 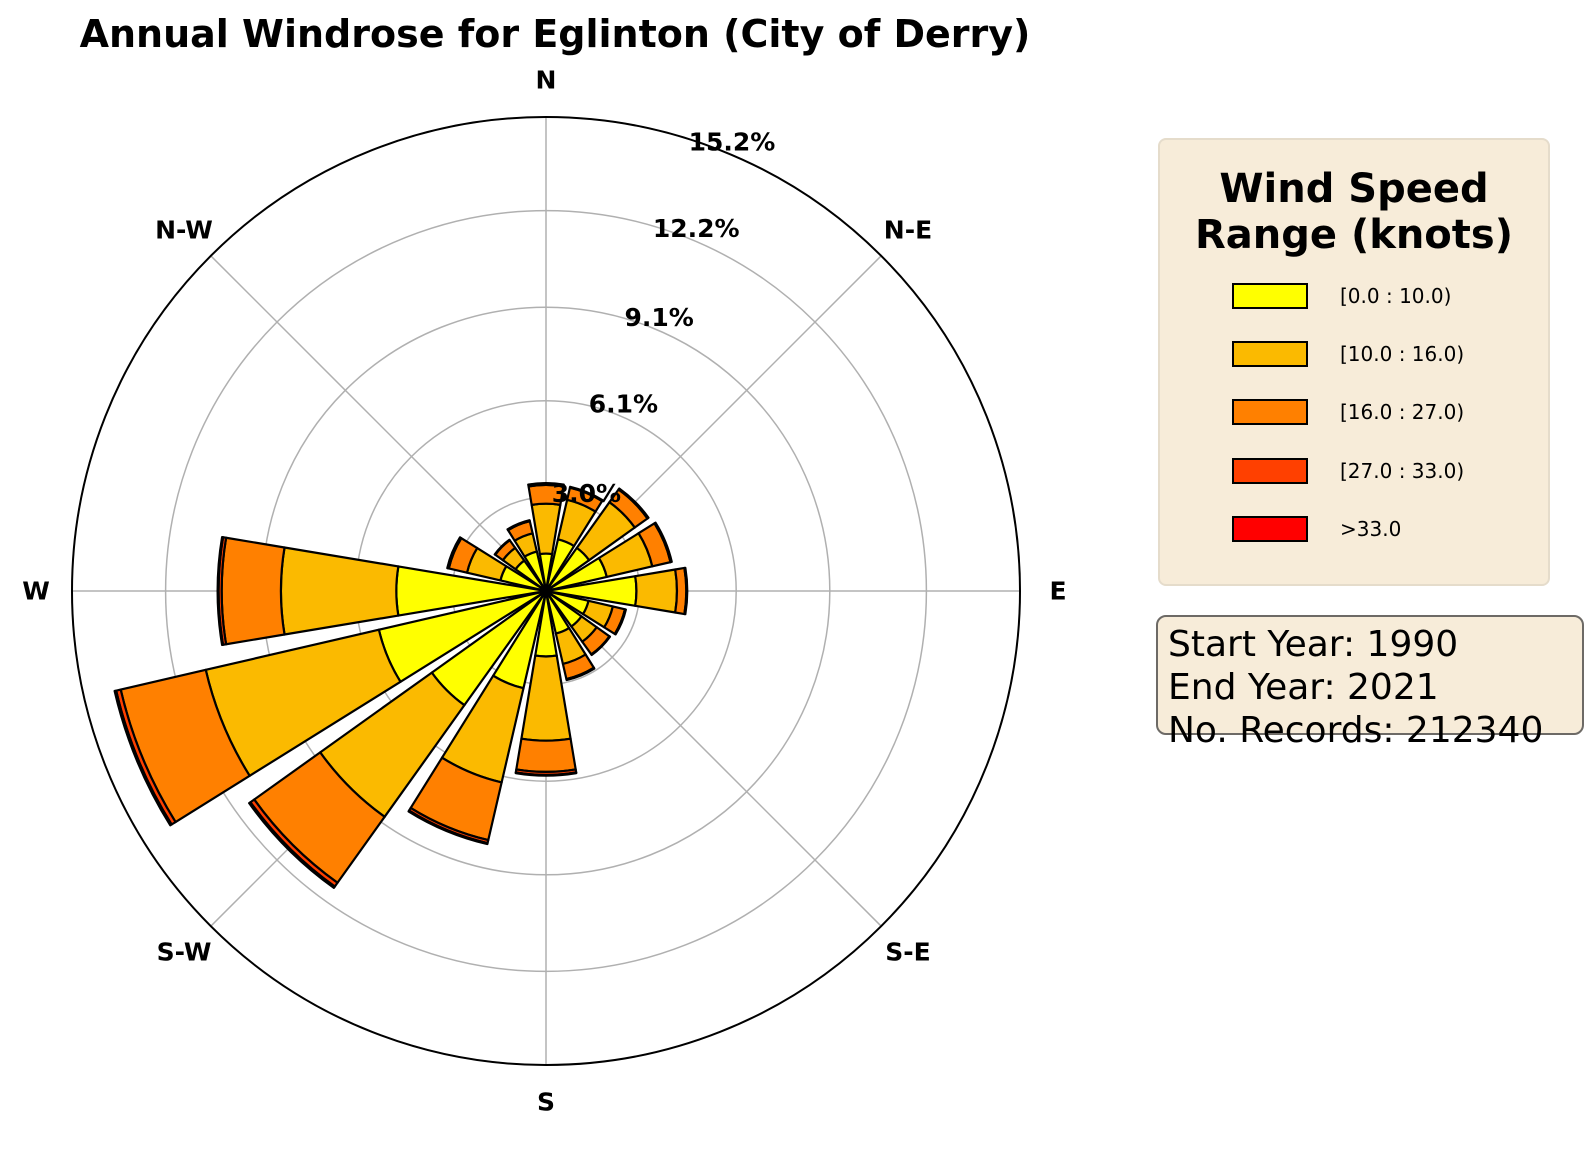 I want to click on legend-entry: [10.0 : 16.0), so click(x=1382, y=356).